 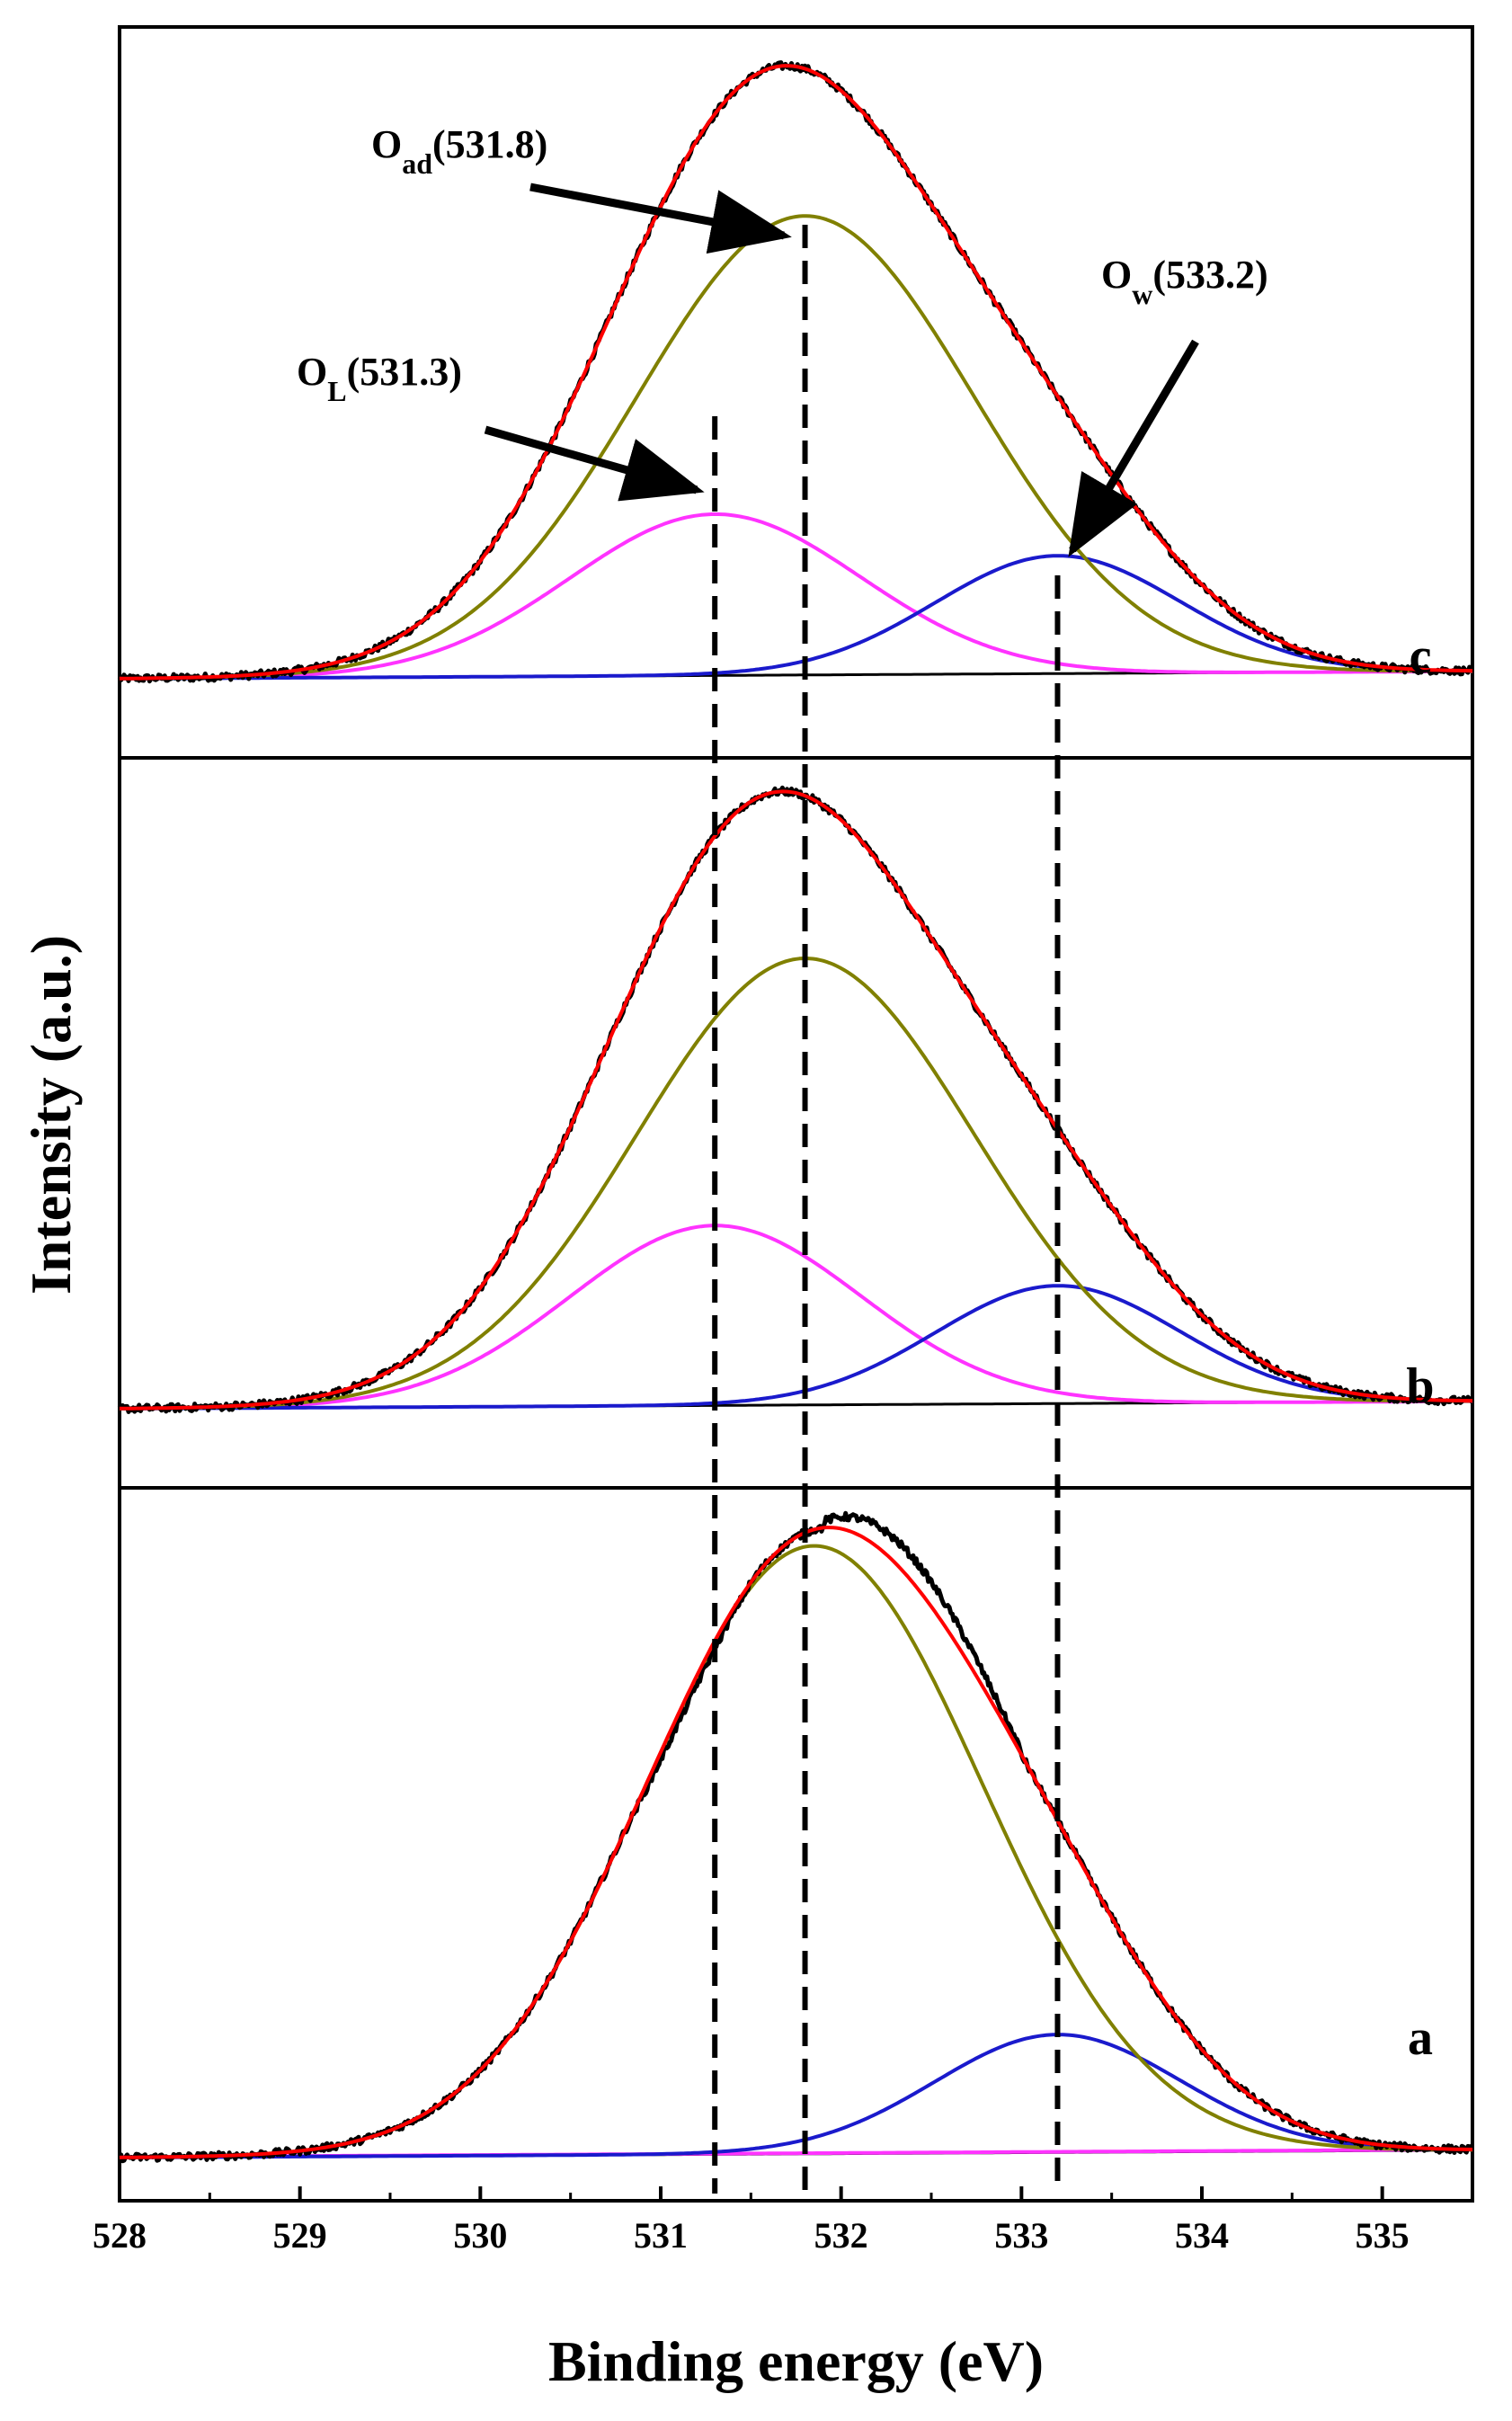 I want to click on x-tick-label-529: 529, so click(x=300, y=2235).